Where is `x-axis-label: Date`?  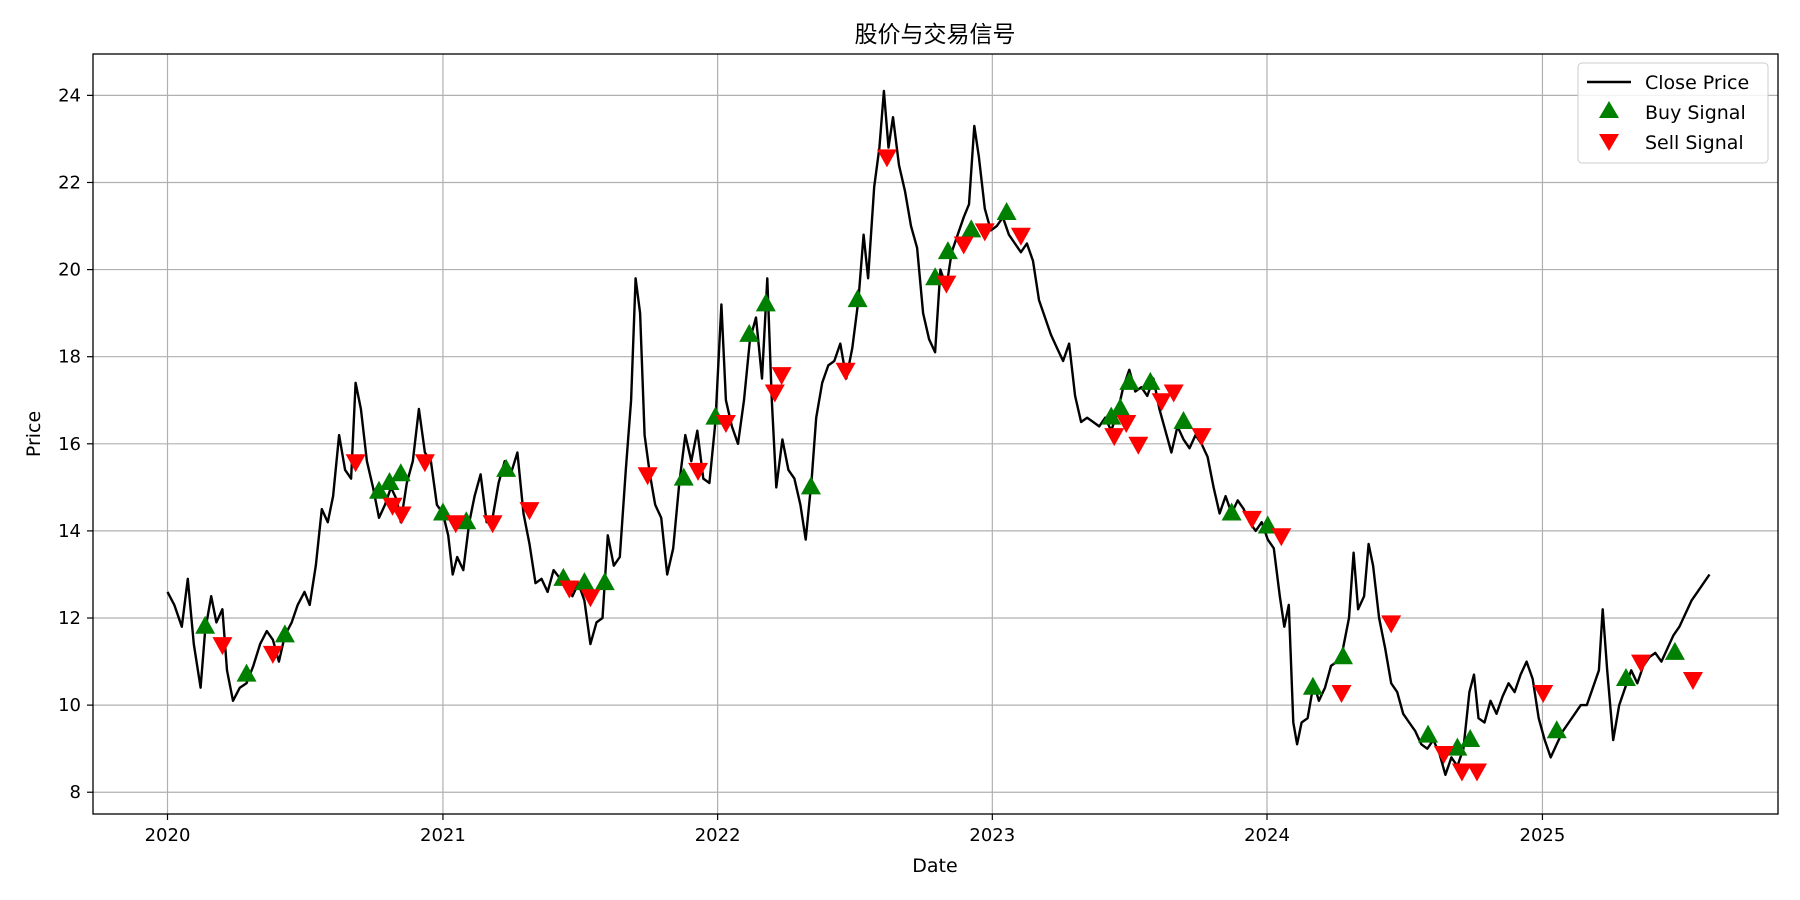 x-axis-label: Date is located at coordinates (934, 866).